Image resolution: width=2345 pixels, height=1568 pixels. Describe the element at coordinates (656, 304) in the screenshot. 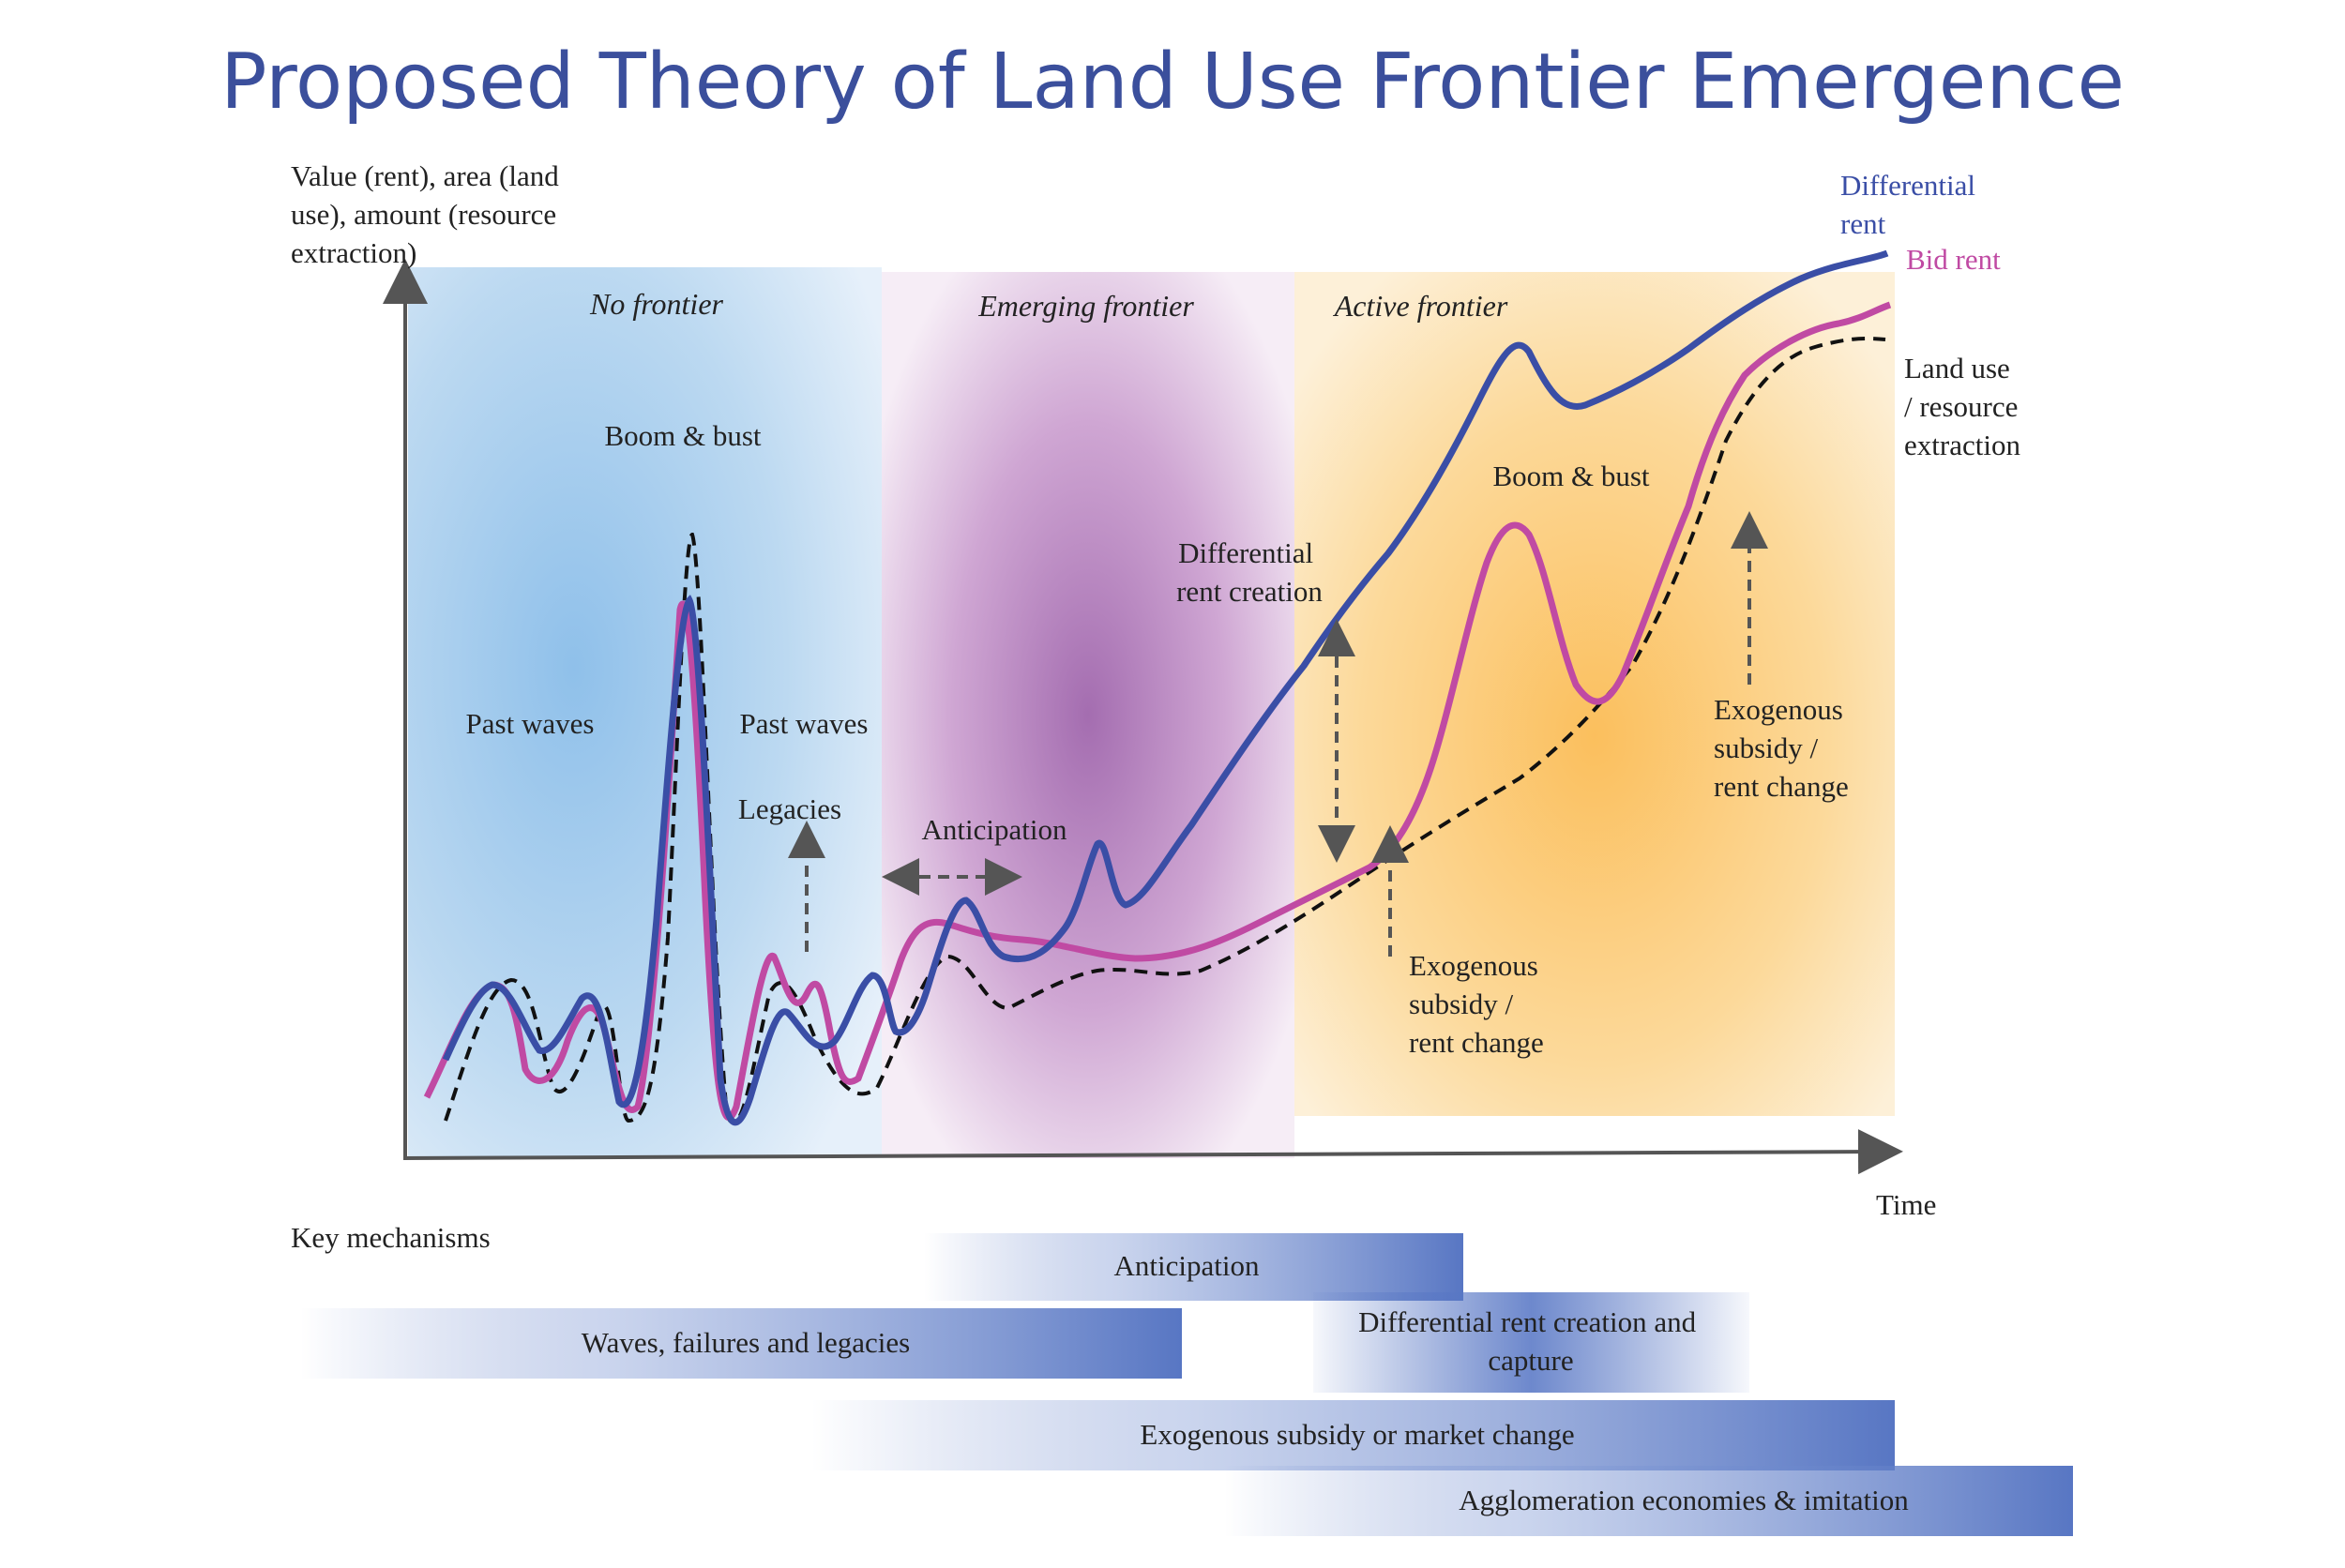

I see `phase-label-no-frontier: No frontier` at that location.